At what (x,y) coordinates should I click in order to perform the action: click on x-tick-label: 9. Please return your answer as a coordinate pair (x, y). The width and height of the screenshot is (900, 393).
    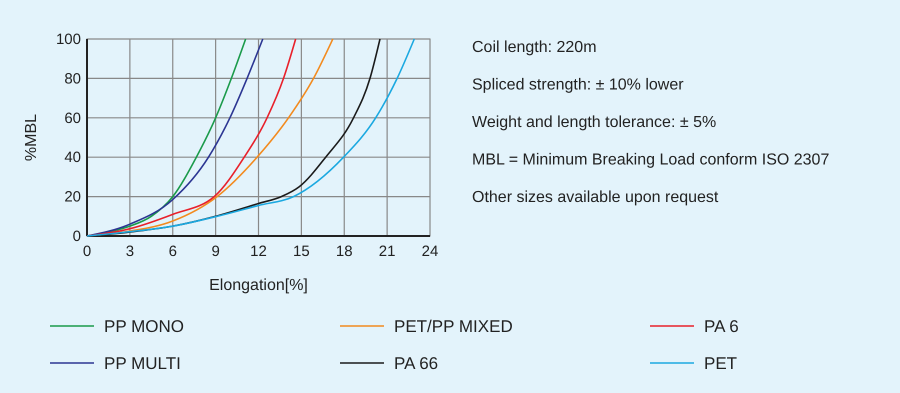
    Looking at the image, I should click on (215, 251).